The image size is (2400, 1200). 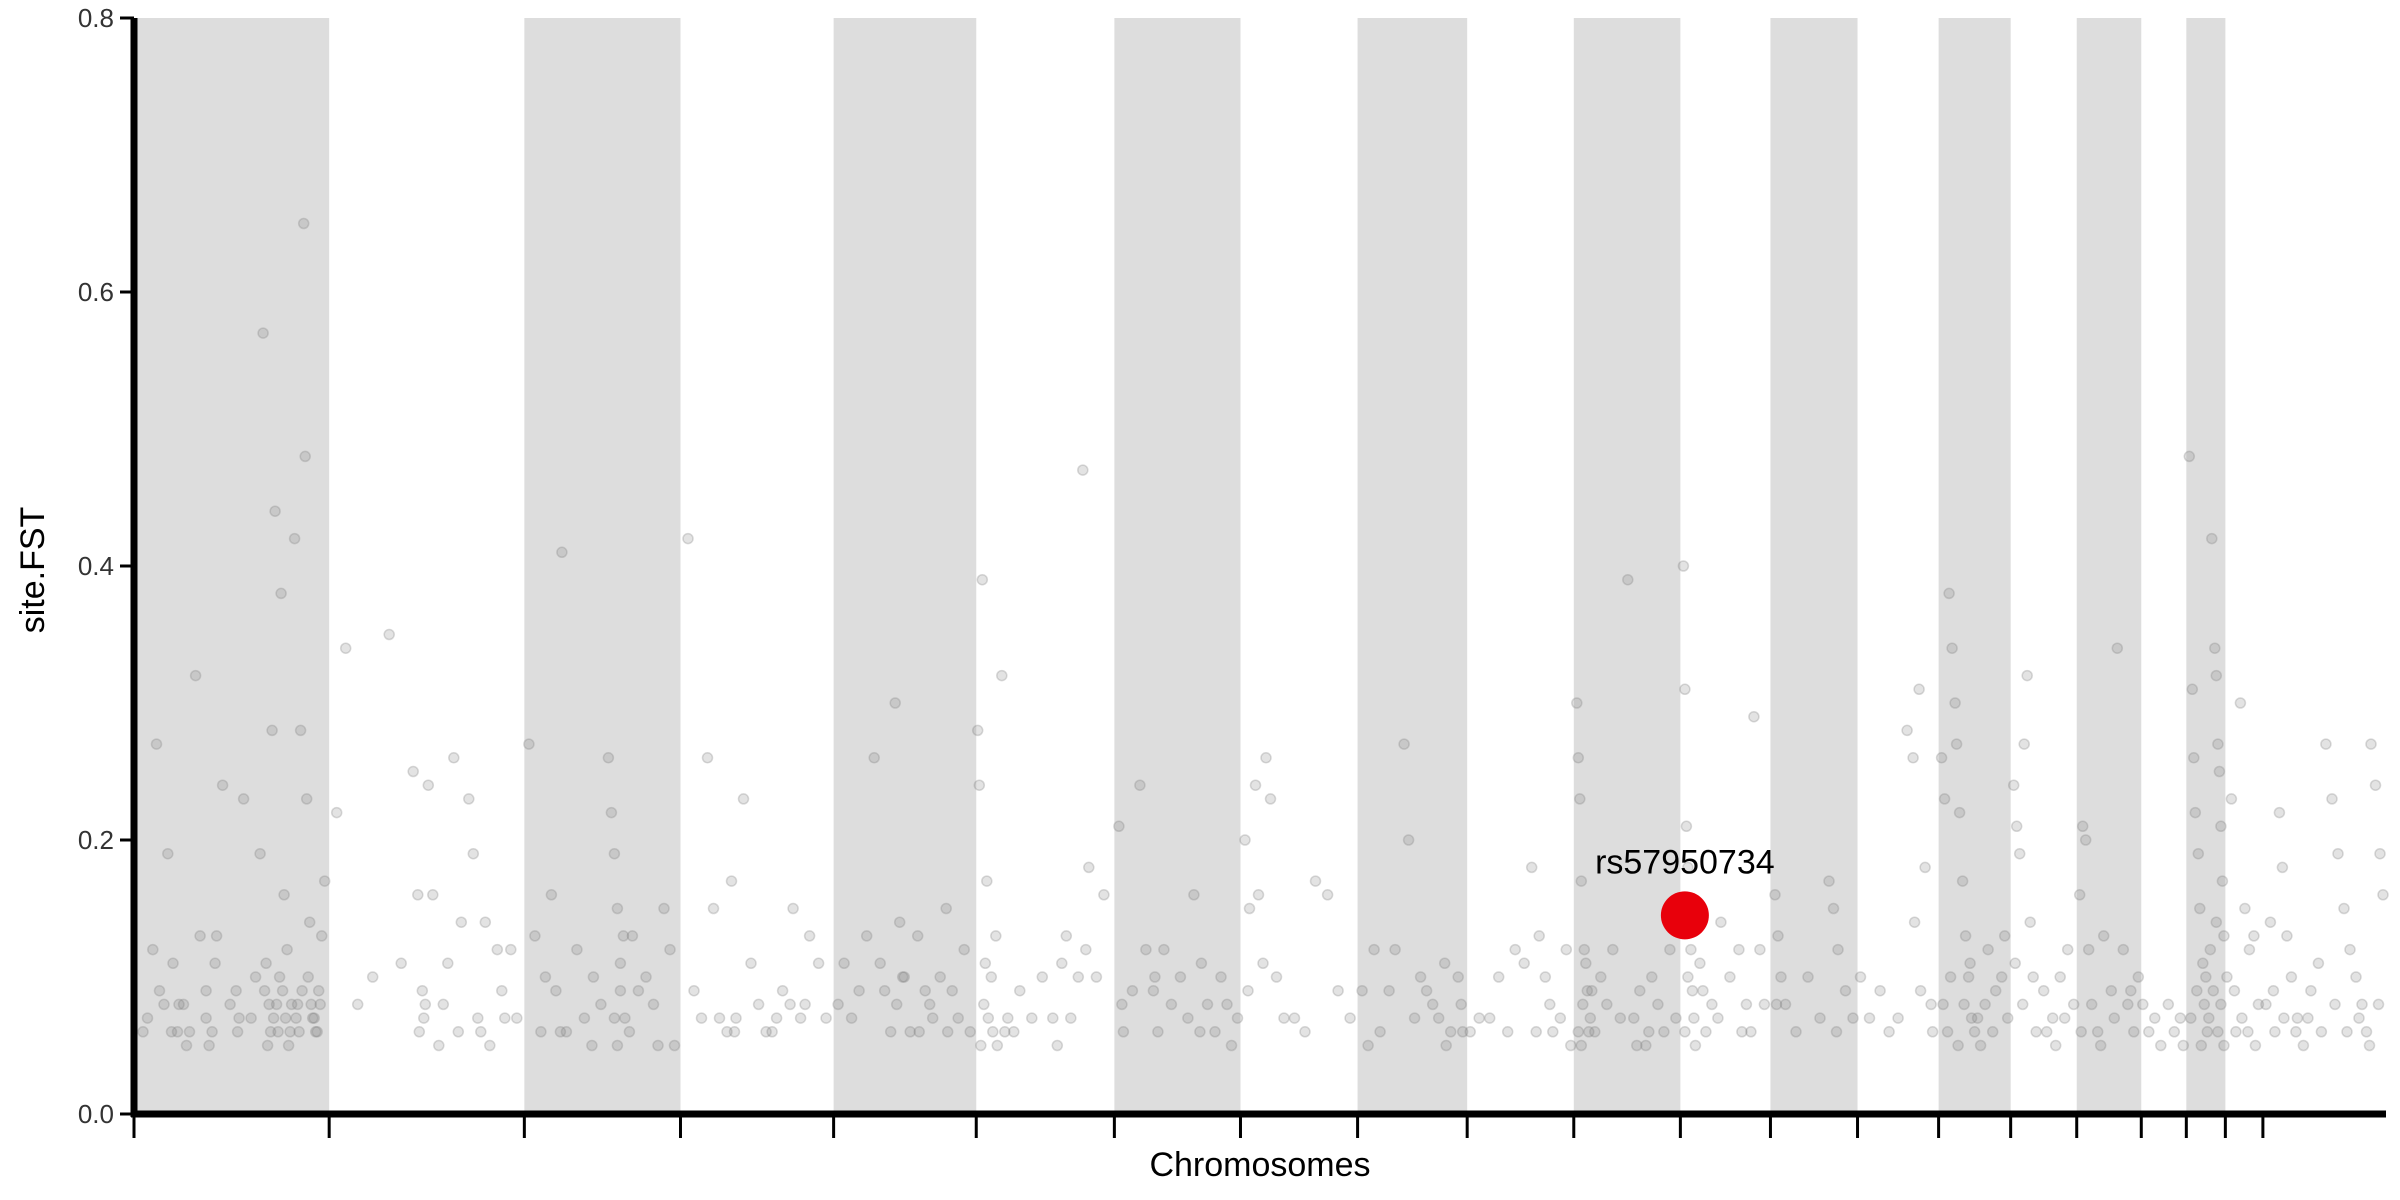 I want to click on highlighted-snp: rs57950734, so click(x=1685, y=891).